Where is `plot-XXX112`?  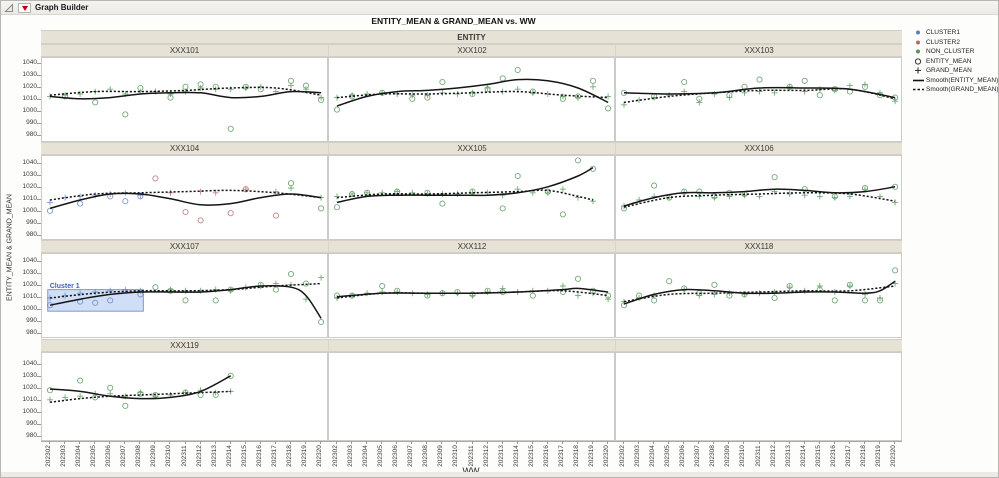 plot-XXX112 is located at coordinates (472, 296).